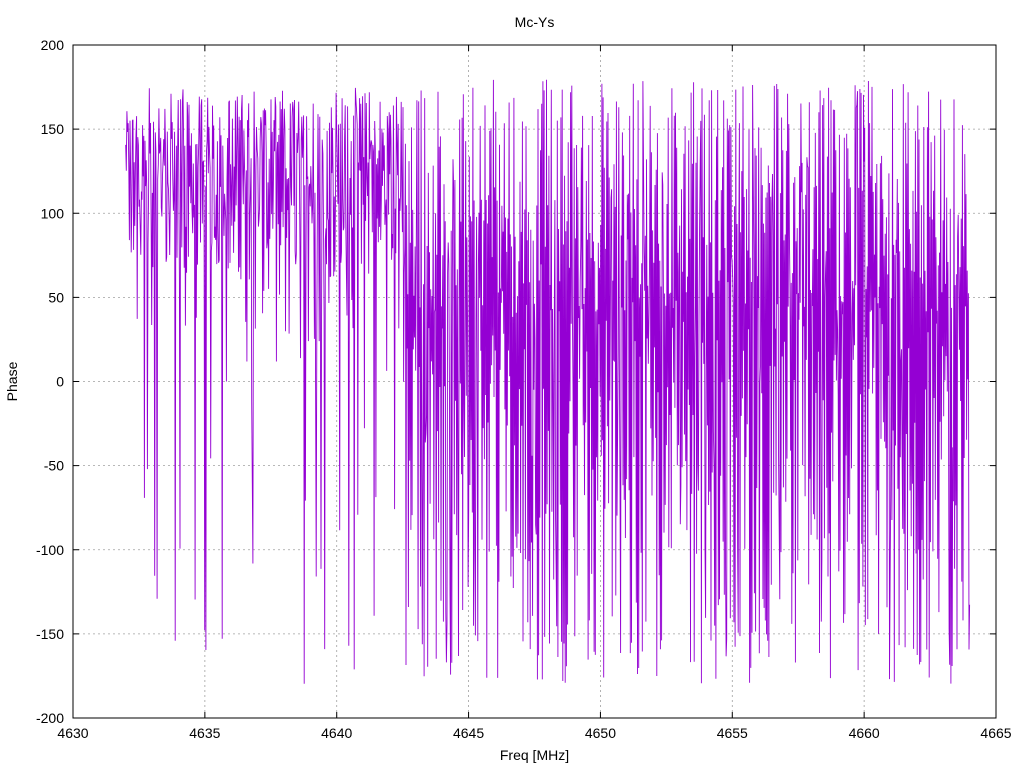  Describe the element at coordinates (50, 634) in the screenshot. I see `y-tick-label: -150` at that location.